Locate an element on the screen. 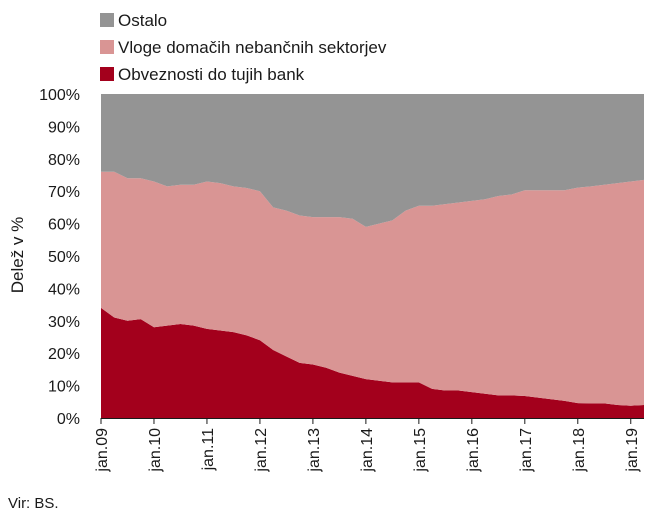  x-tick-label: jan.13 is located at coordinates (314, 450).